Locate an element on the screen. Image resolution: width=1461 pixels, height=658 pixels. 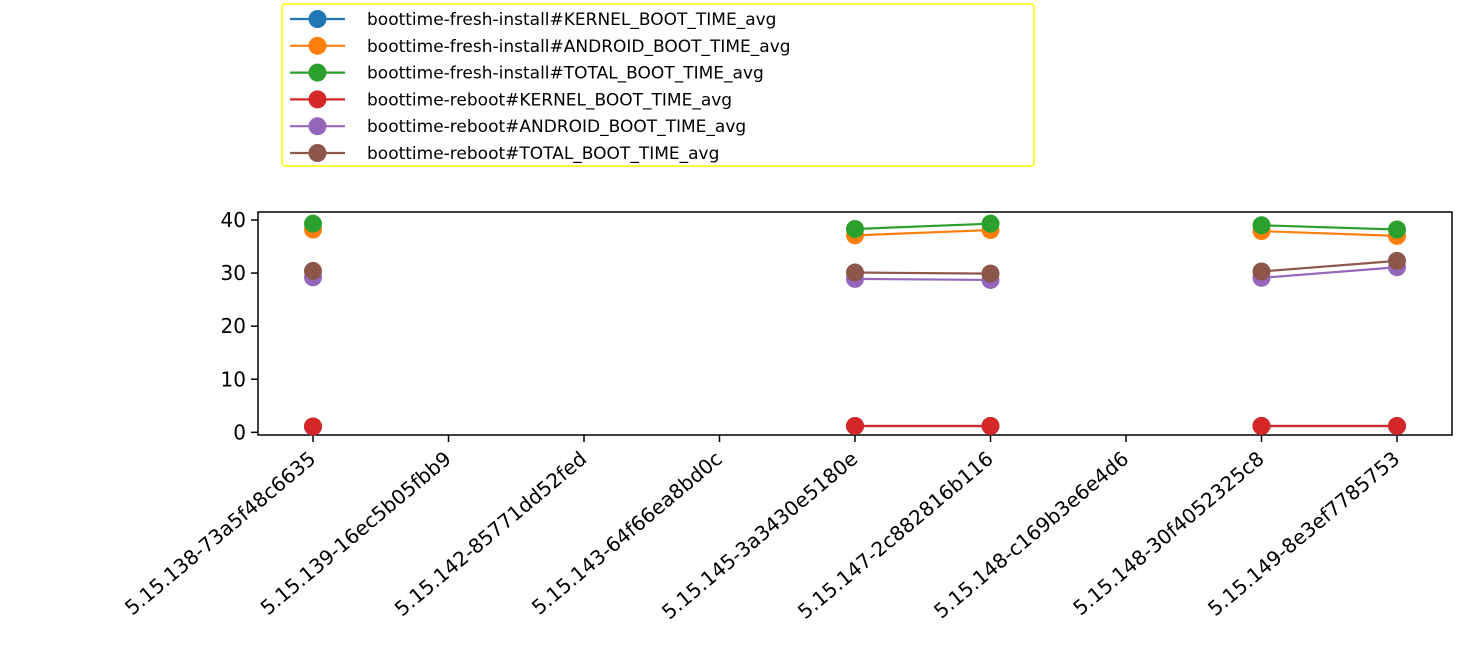
legend-label: boottime-reboot#KERNEL_BOOT_TIME_avg is located at coordinates (549, 100).